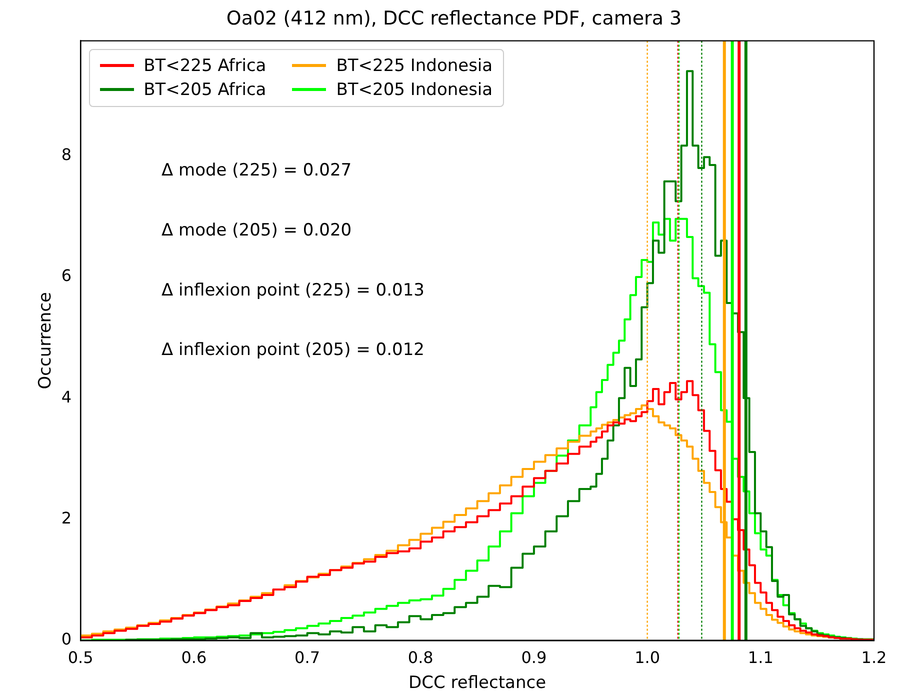 Image resolution: width=904 pixels, height=700 pixels. What do you see at coordinates (477, 683) in the screenshot?
I see `x-axis-title: DCC reflectance` at bounding box center [477, 683].